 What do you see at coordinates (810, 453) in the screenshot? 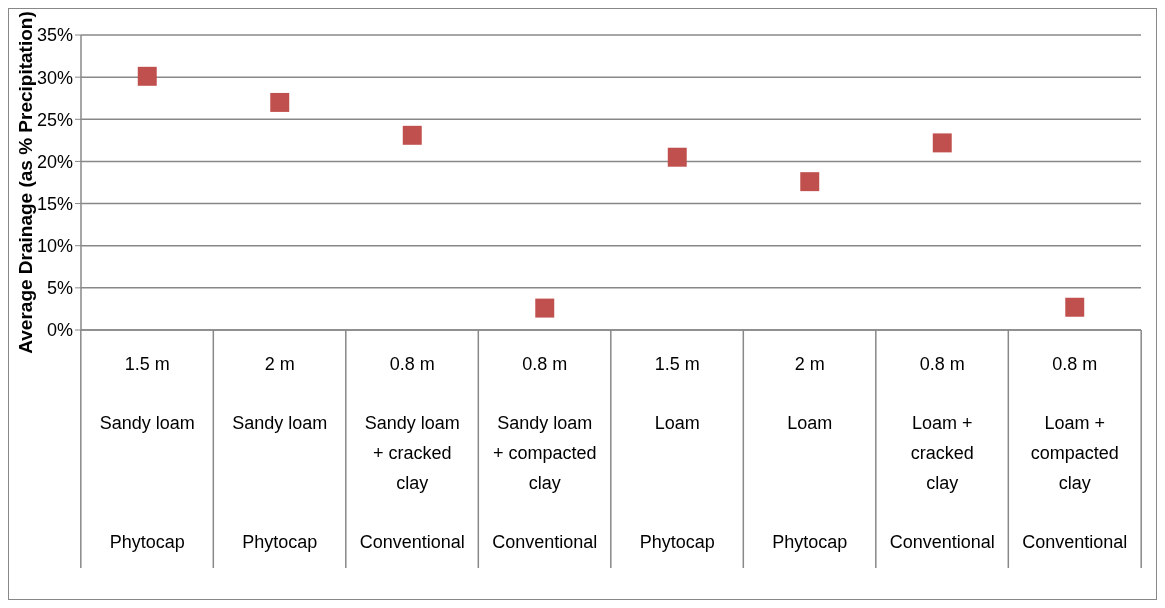
I see `category-label: 2 m Loam Phytocap` at bounding box center [810, 453].